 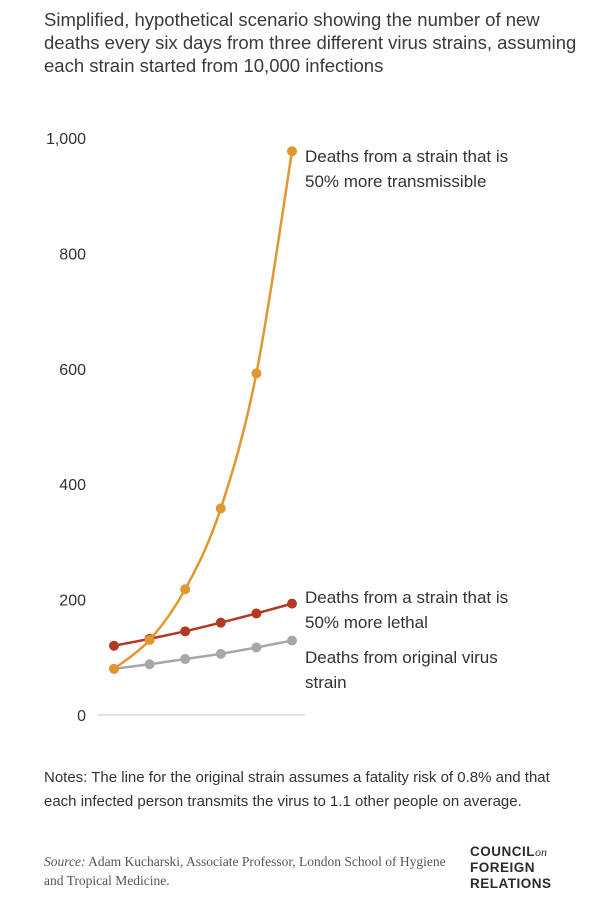 I want to click on logo-on: on, so click(x=541, y=852).